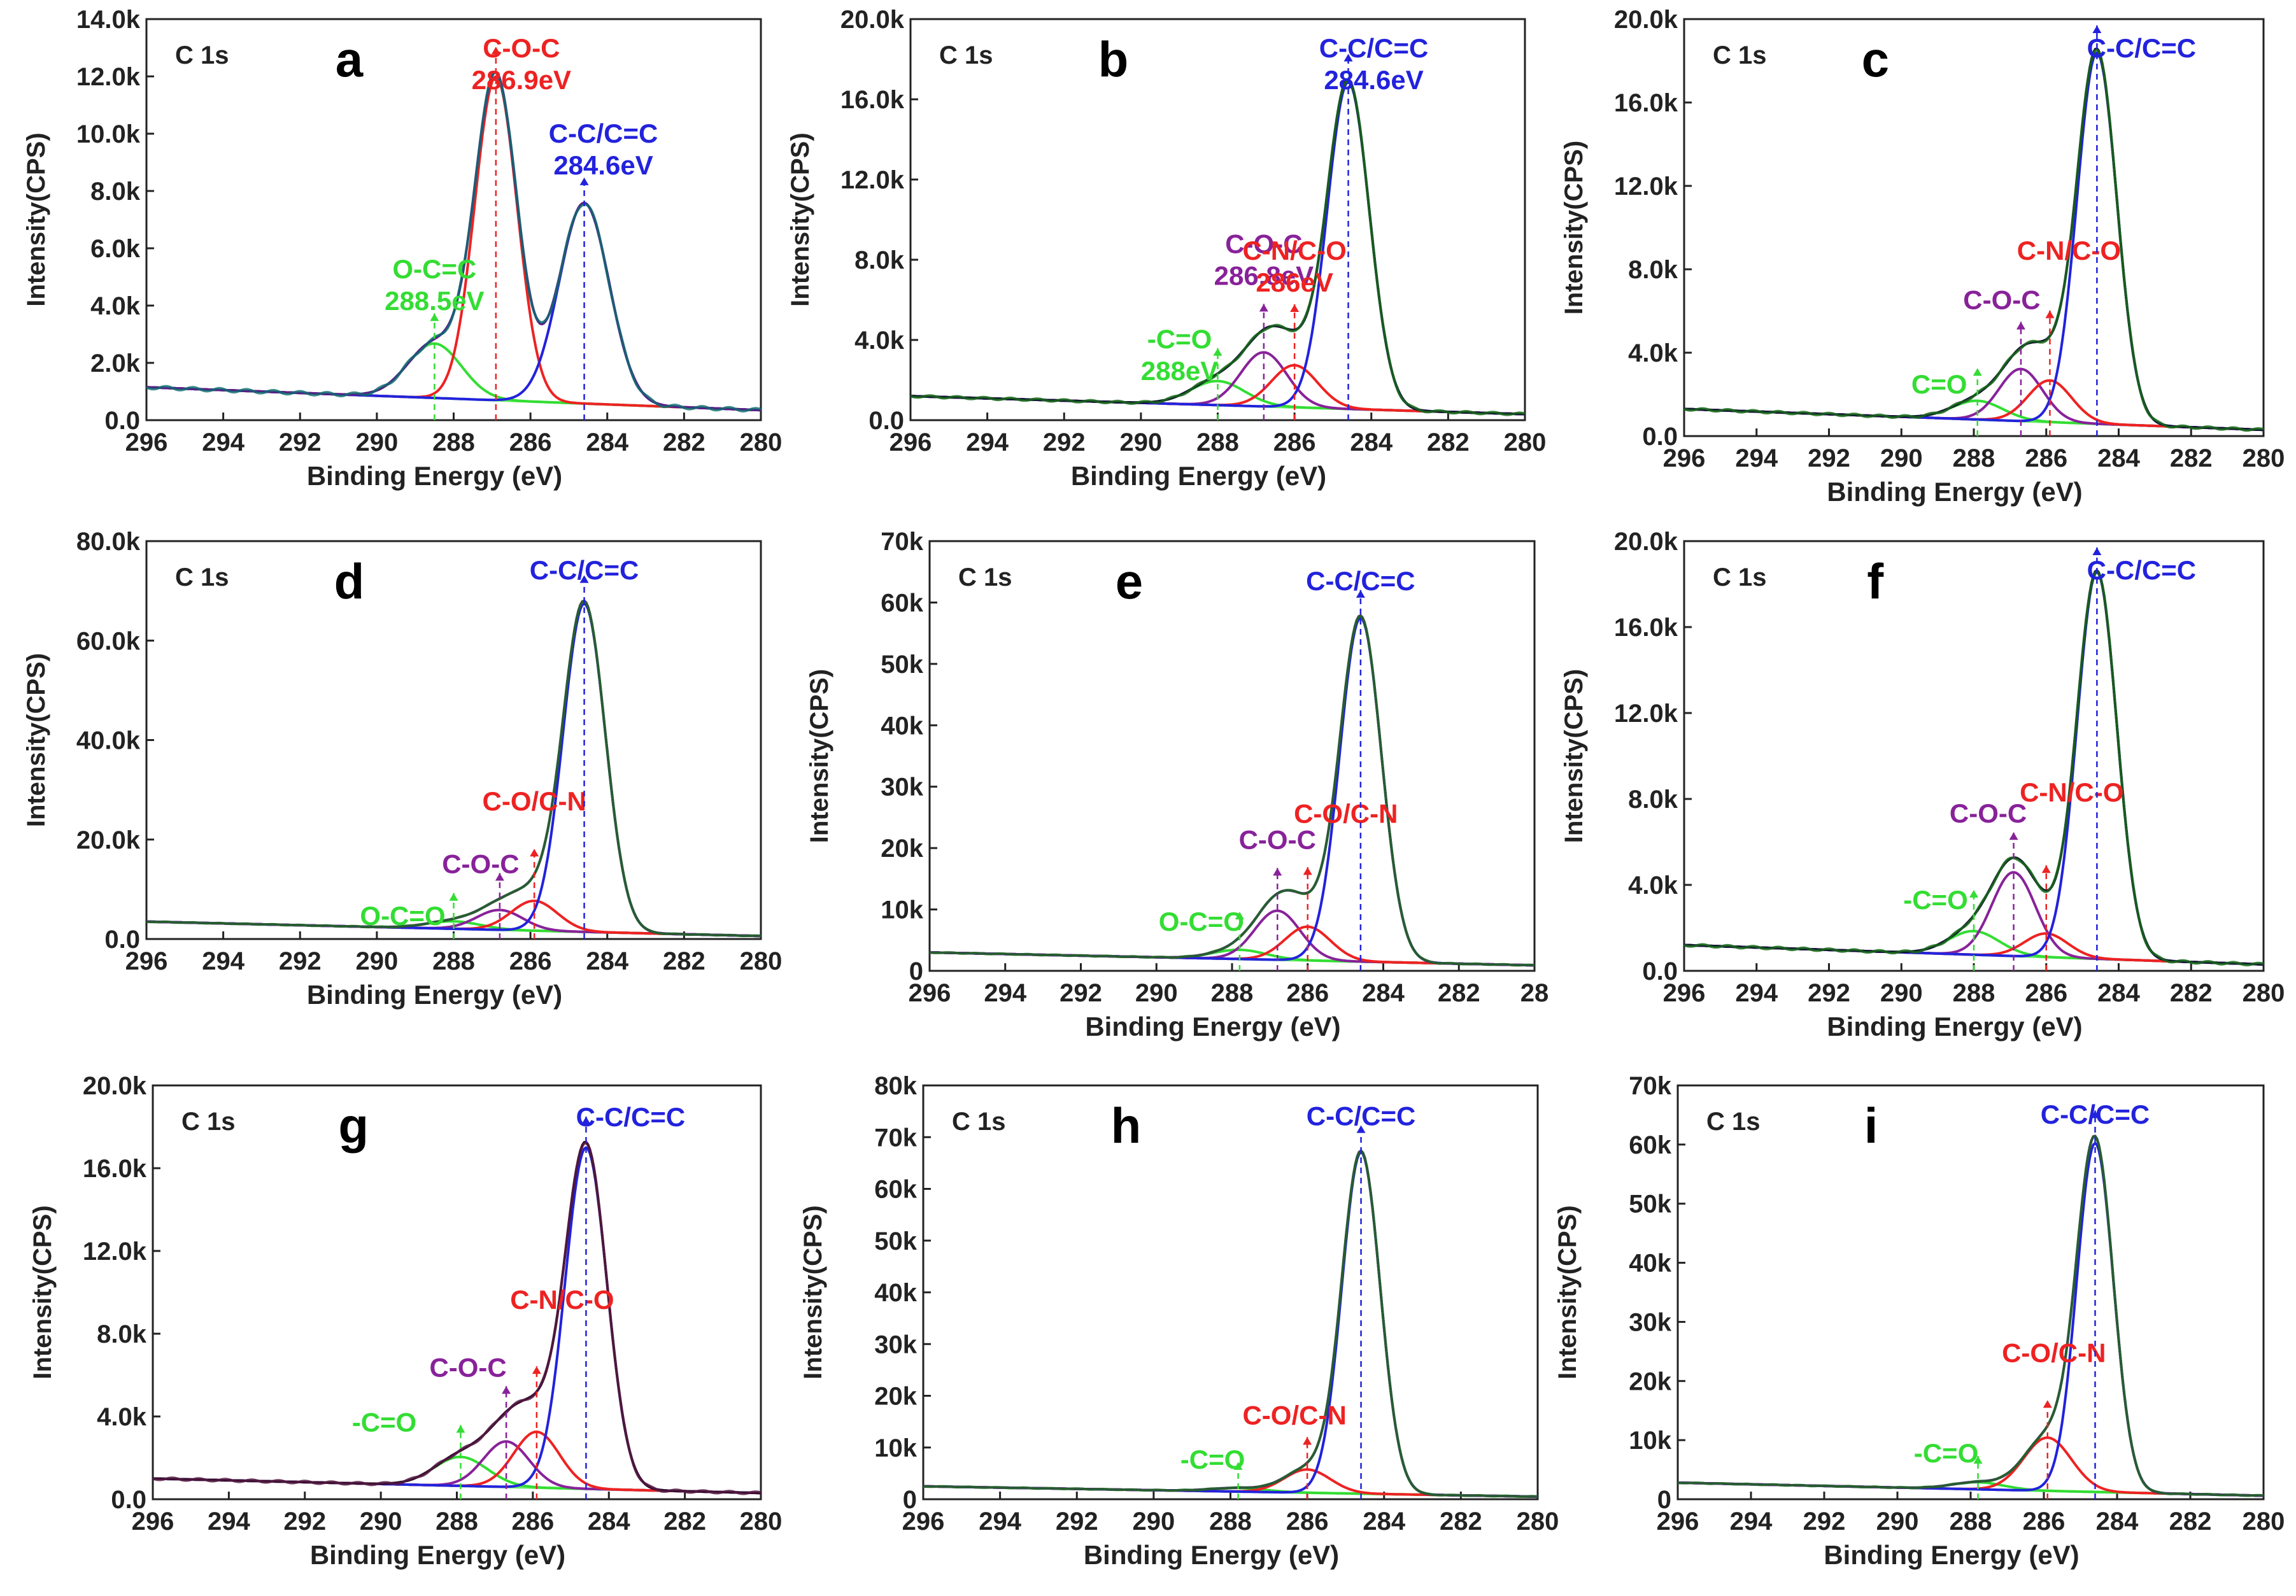 Image resolution: width=2296 pixels, height=1596 pixels. Describe the element at coordinates (1294, 282) in the screenshot. I see `peak-annotation: 286eV` at that location.